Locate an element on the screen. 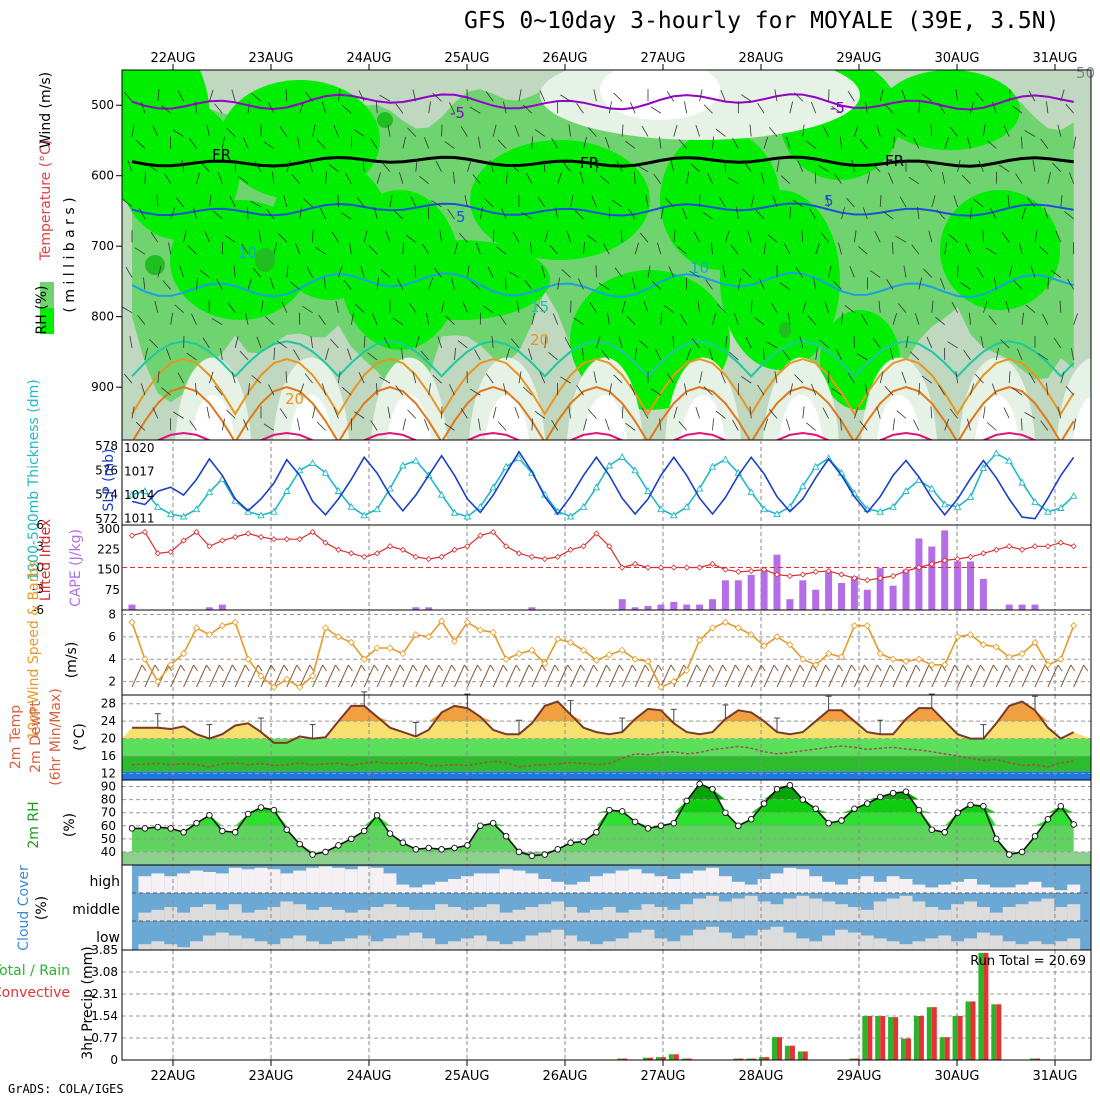 This screenshot has height=1100, width=1100. contour-label: 5 is located at coordinates (829, 201).